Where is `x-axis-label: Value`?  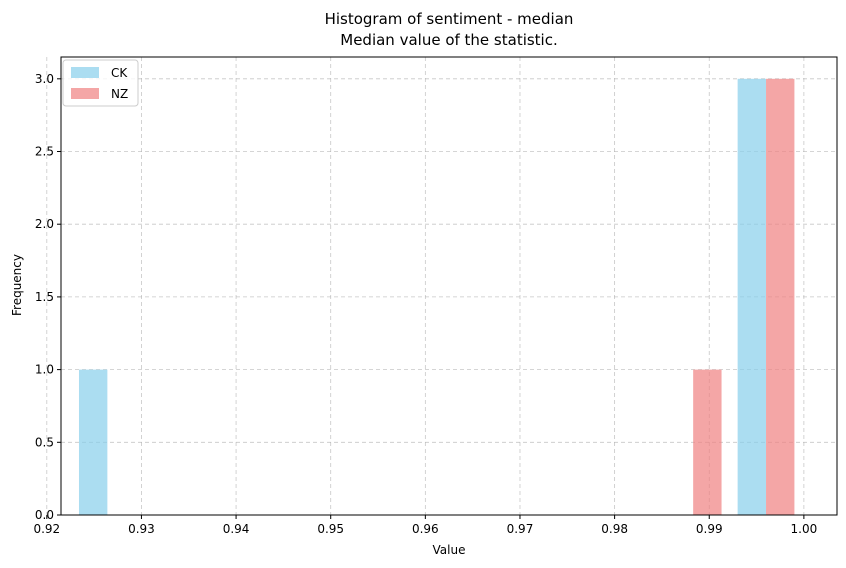
x-axis-label: Value is located at coordinates (449, 550).